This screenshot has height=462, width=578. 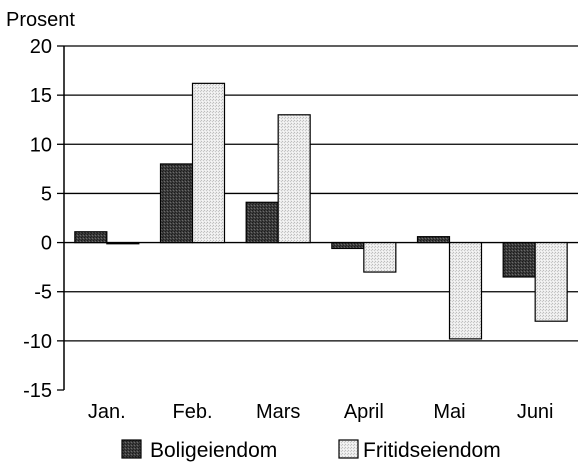 What do you see at coordinates (131, 449) in the screenshot?
I see `legend-swatch-boligeiendom` at bounding box center [131, 449].